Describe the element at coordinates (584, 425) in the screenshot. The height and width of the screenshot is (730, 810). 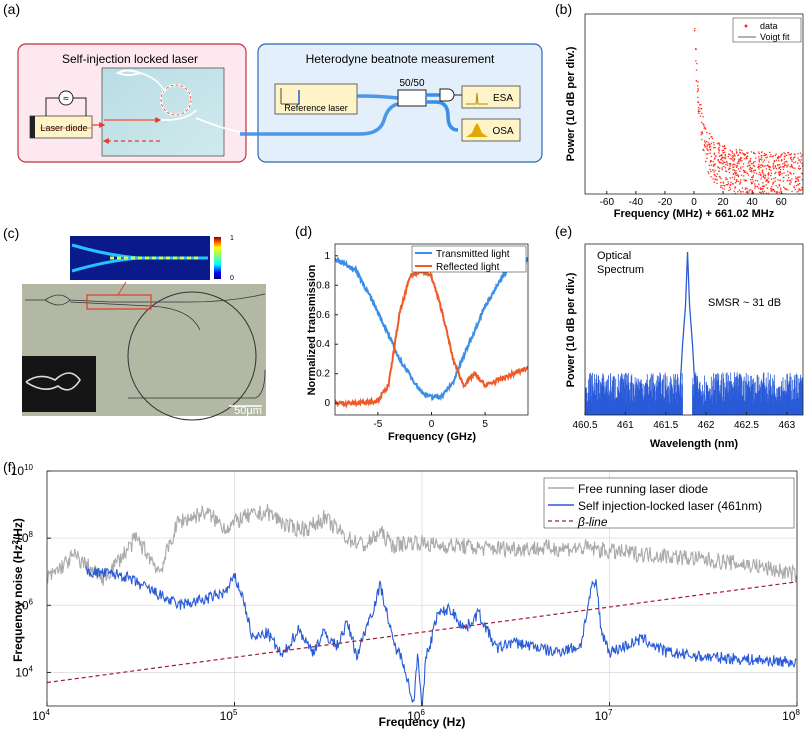
I see `x-tick-label: 460.5` at that location.